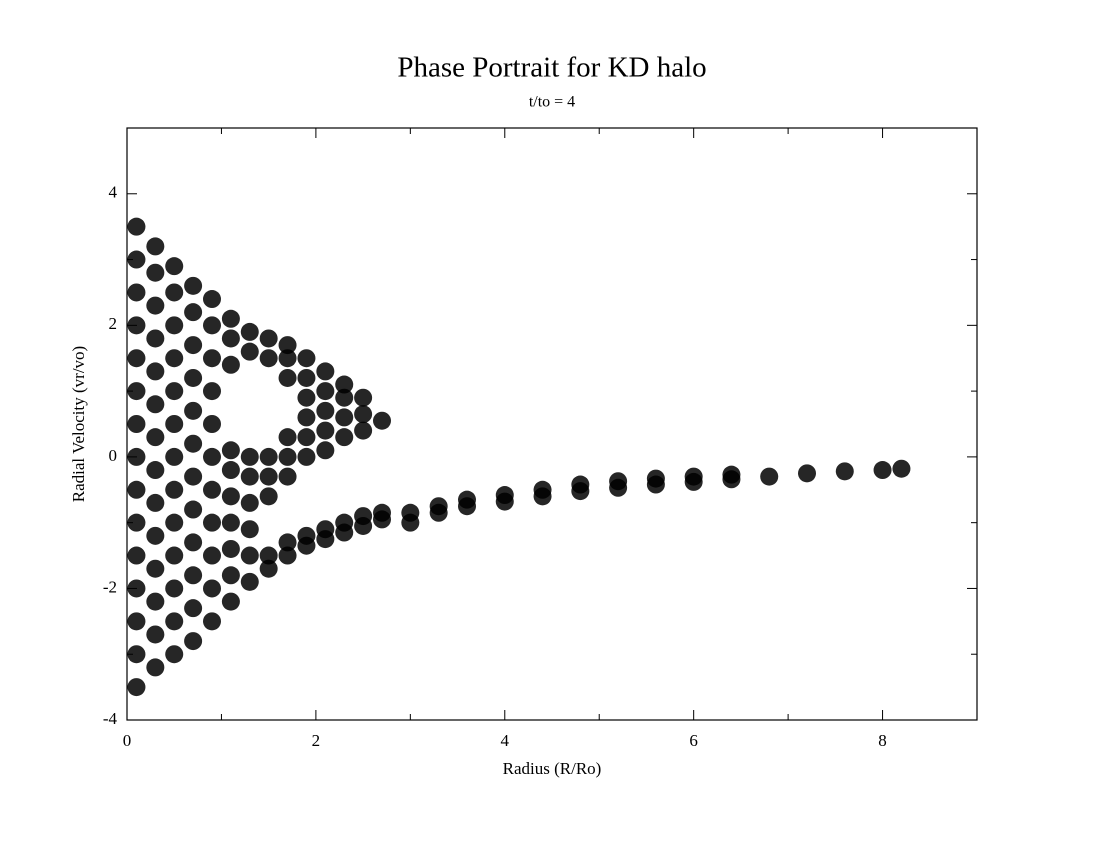  What do you see at coordinates (110, 718) in the screenshot?
I see `y-tick-label: -4` at bounding box center [110, 718].